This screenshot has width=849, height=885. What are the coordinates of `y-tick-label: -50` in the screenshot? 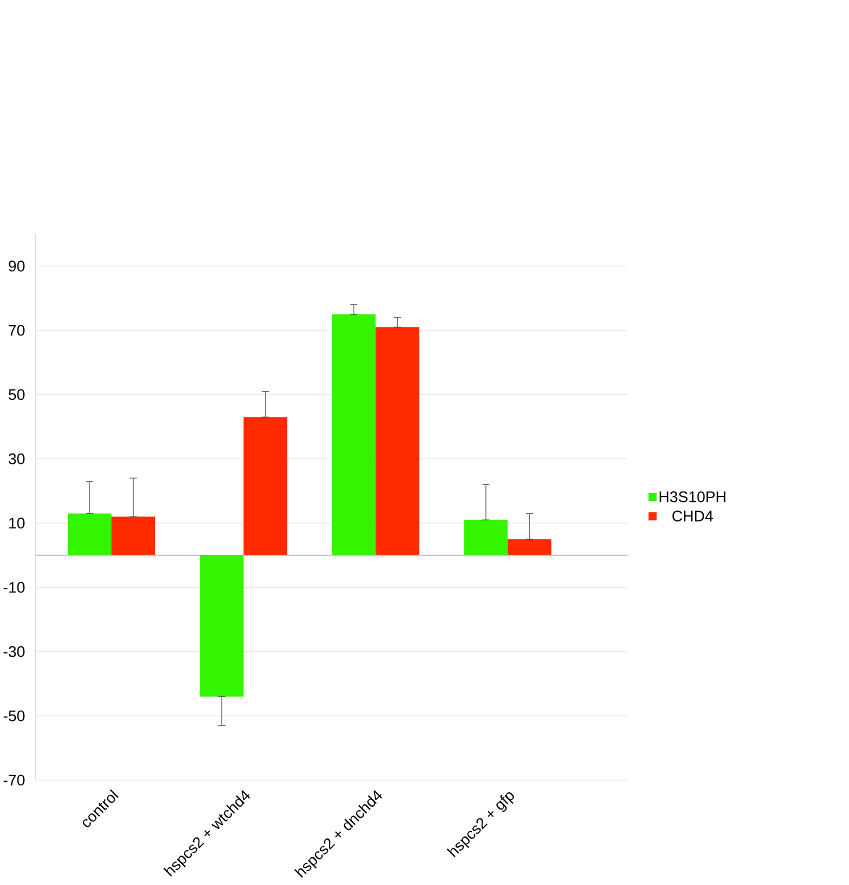 It's located at (13, 716).